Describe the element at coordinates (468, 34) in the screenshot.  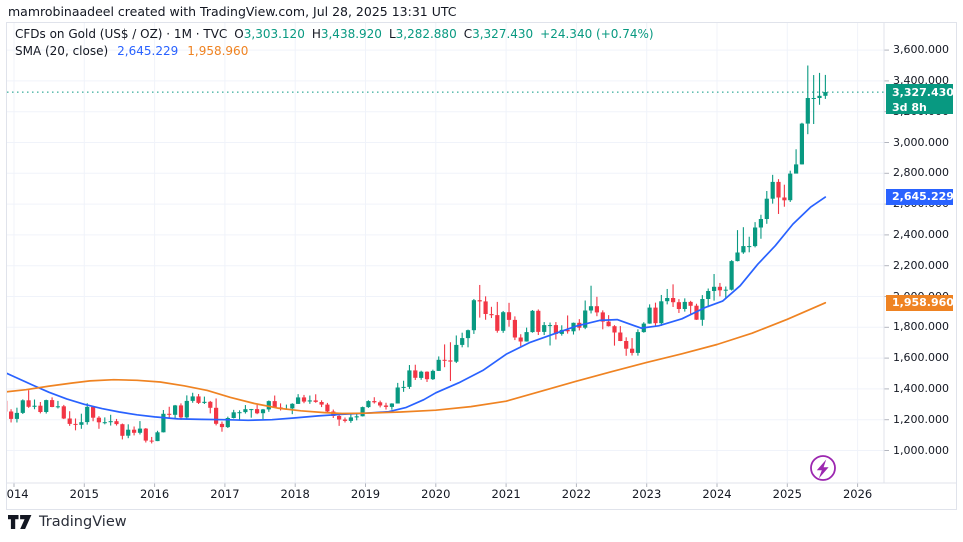
I see `close-label: C` at that location.